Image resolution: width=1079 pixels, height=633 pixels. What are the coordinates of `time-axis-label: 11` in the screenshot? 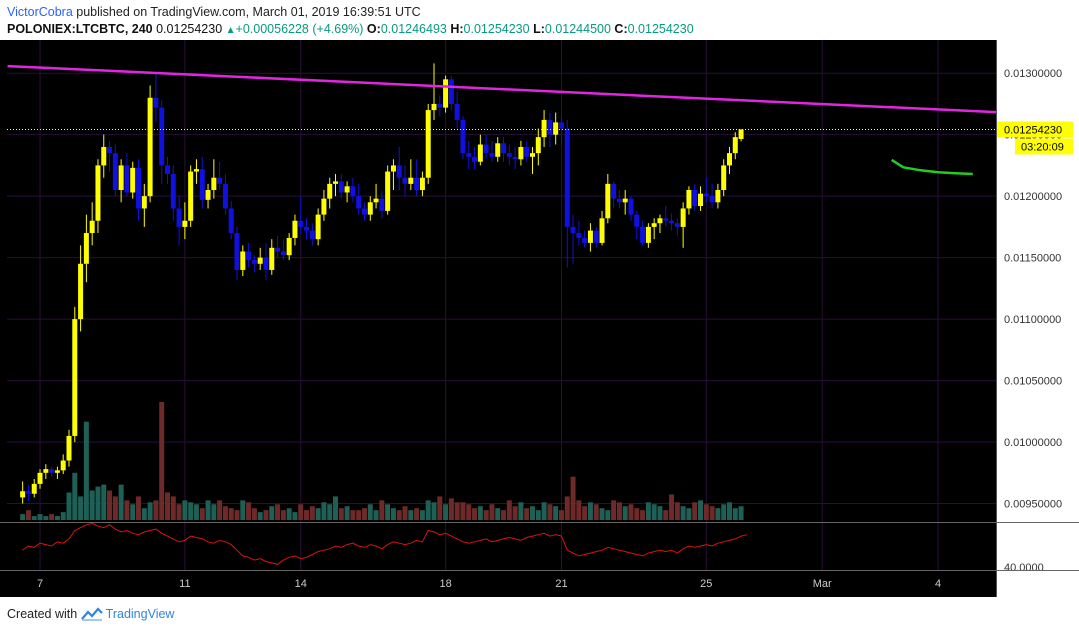 It's located at (184, 584).